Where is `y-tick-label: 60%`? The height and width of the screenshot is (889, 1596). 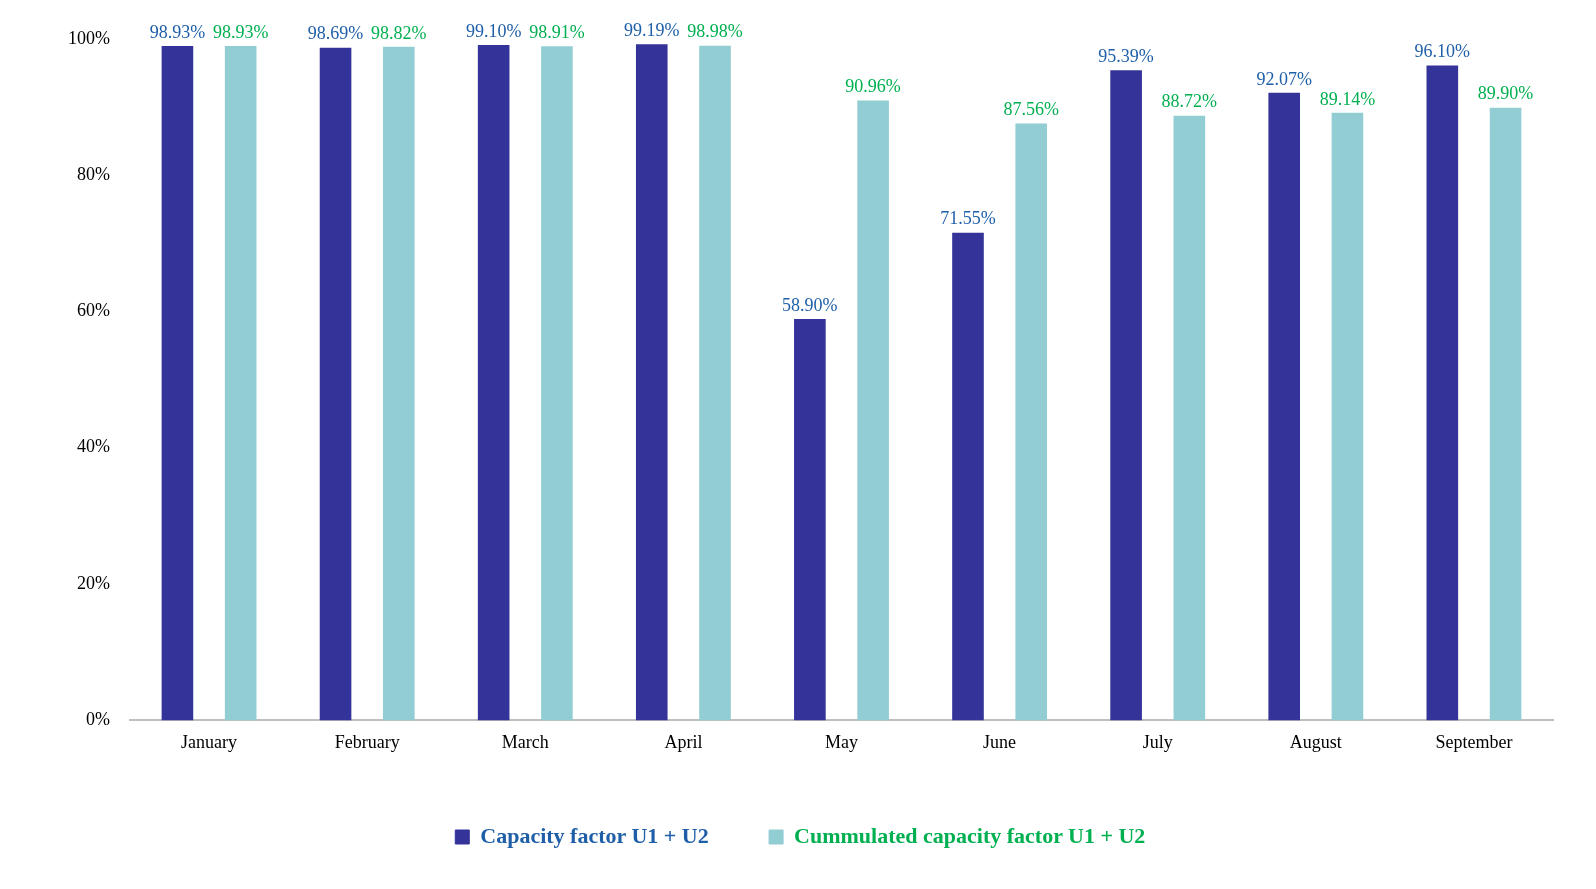
y-tick-label: 60% is located at coordinates (93, 310).